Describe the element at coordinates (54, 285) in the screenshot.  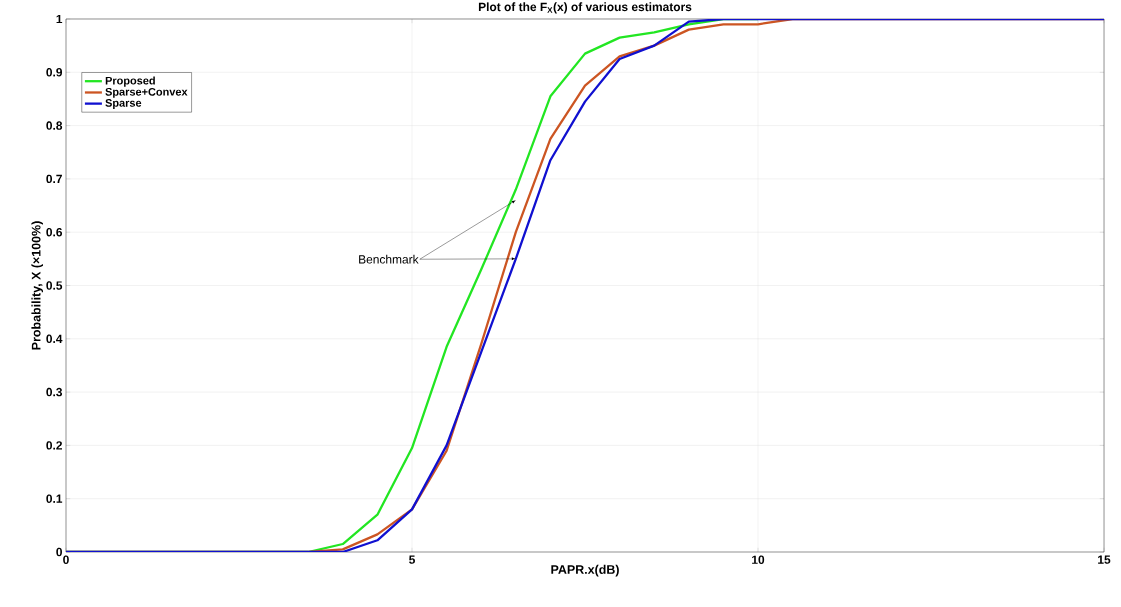
I see `y-tick-label: 0.5` at that location.